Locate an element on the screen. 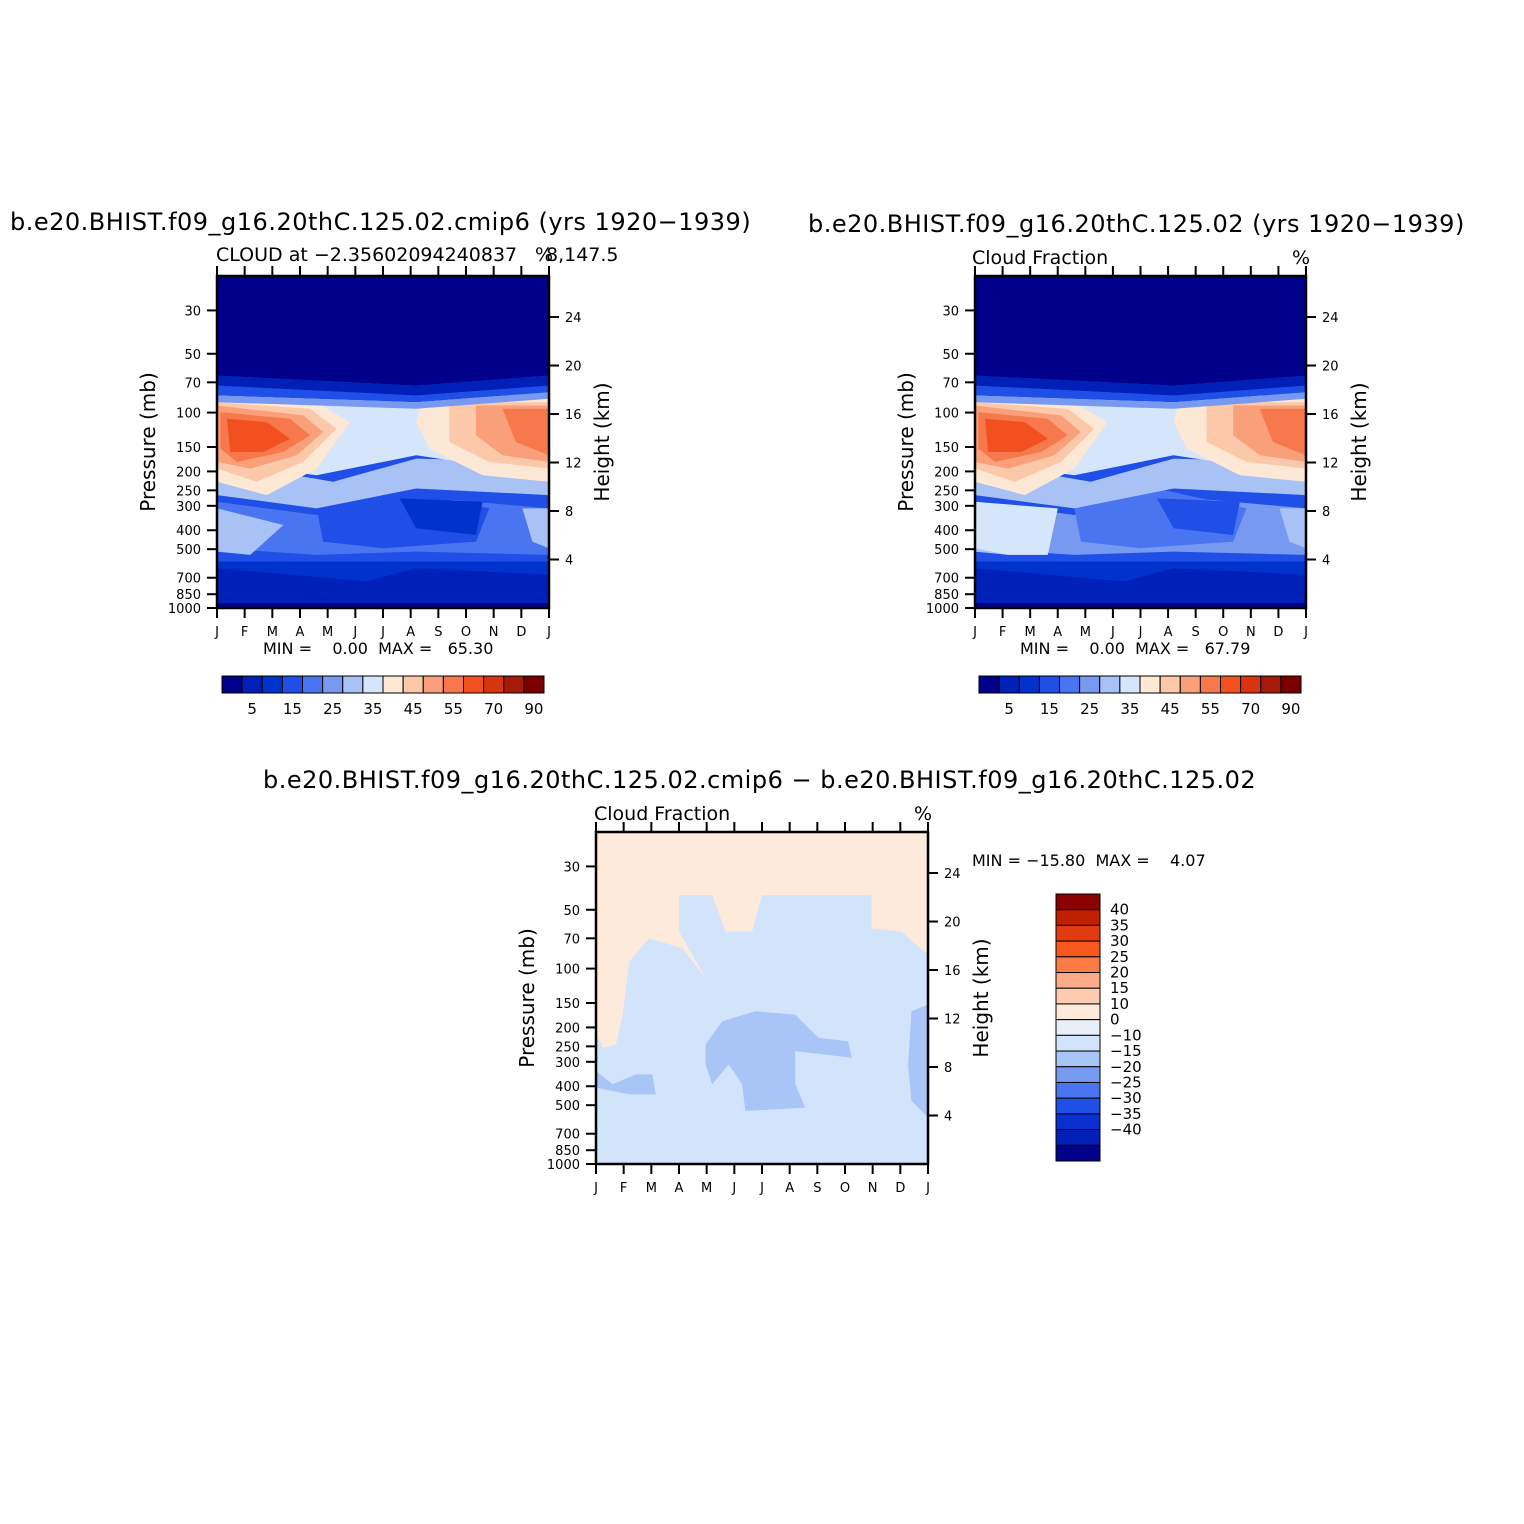 This screenshot has height=1524, width=1524. panel1-minmax: MIN = 0.00 MAX = 65.30 is located at coordinates (378, 648).